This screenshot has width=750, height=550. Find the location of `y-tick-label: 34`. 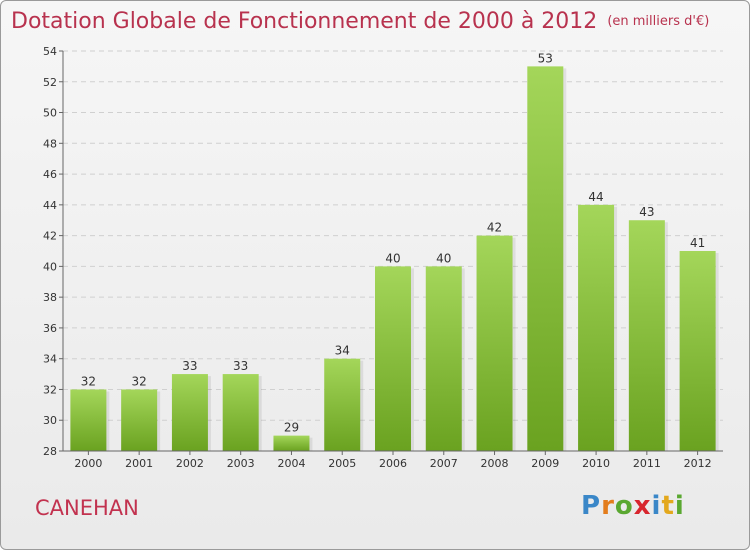

y-tick-label: 34 is located at coordinates (50, 359).